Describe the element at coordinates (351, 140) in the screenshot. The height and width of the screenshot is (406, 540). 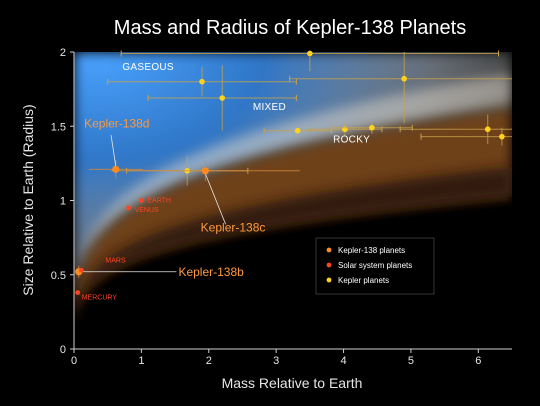
I see `region-label-rocky: ROCKY` at that location.